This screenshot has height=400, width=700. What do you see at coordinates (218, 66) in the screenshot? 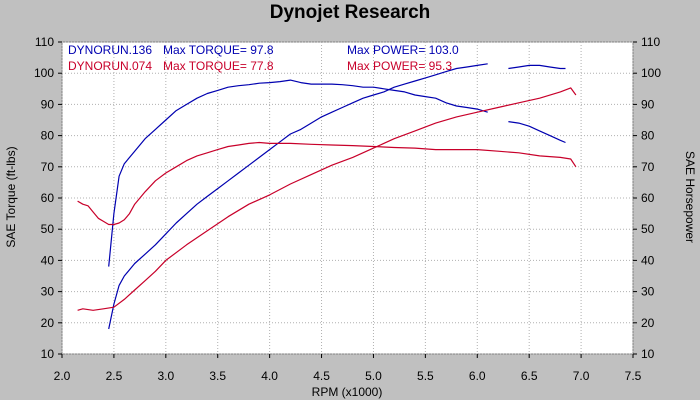
I see `legend-torque-1: Max TORQUE= 77.8` at bounding box center [218, 66].